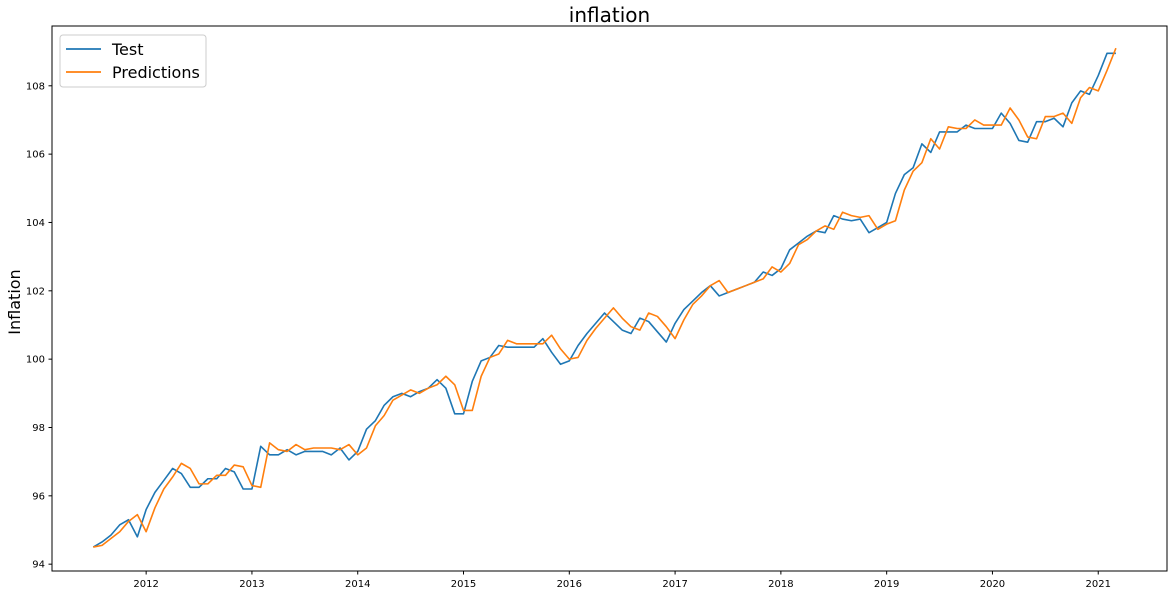 This screenshot has width=1175, height=595. I want to click on x-tick-label: 2012, so click(145, 584).